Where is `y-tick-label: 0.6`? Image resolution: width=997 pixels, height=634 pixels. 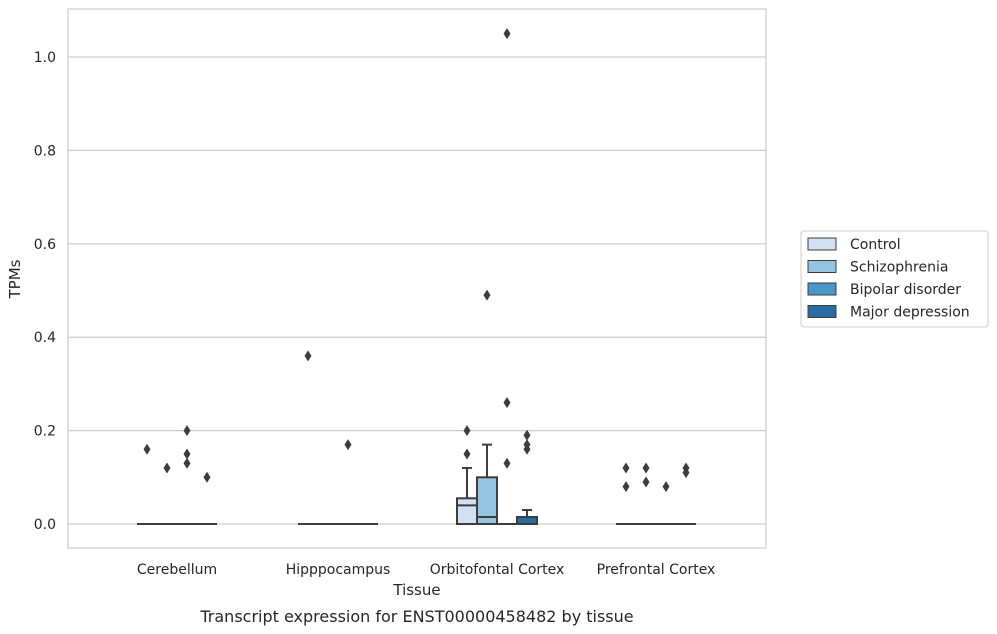 y-tick-label: 0.6 is located at coordinates (45, 245).